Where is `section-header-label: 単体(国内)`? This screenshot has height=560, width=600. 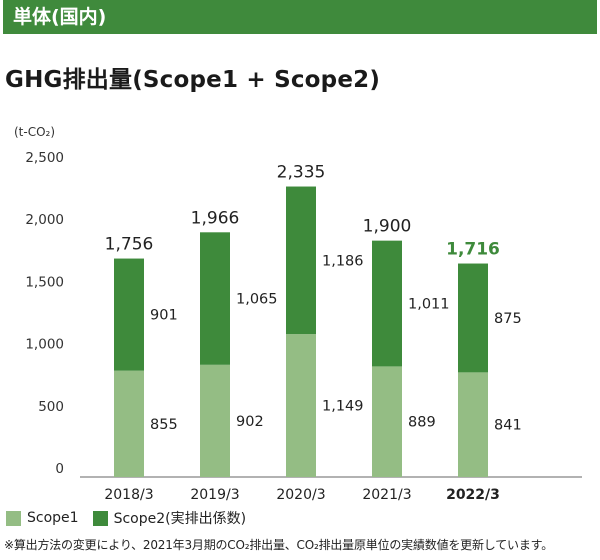
section-header-label: 単体(国内) is located at coordinates (60, 17).